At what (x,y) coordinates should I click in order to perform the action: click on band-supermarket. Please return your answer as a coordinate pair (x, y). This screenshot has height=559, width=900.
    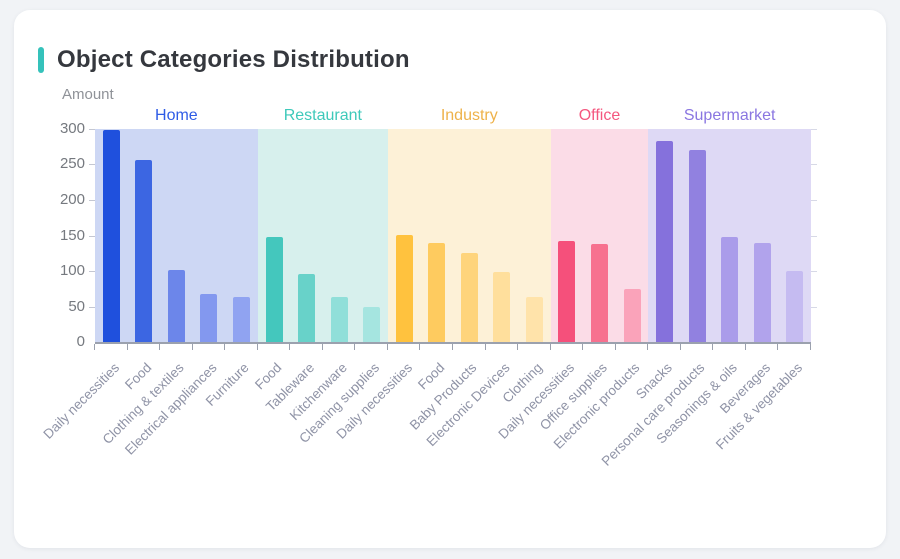
    Looking at the image, I should click on (730, 235).